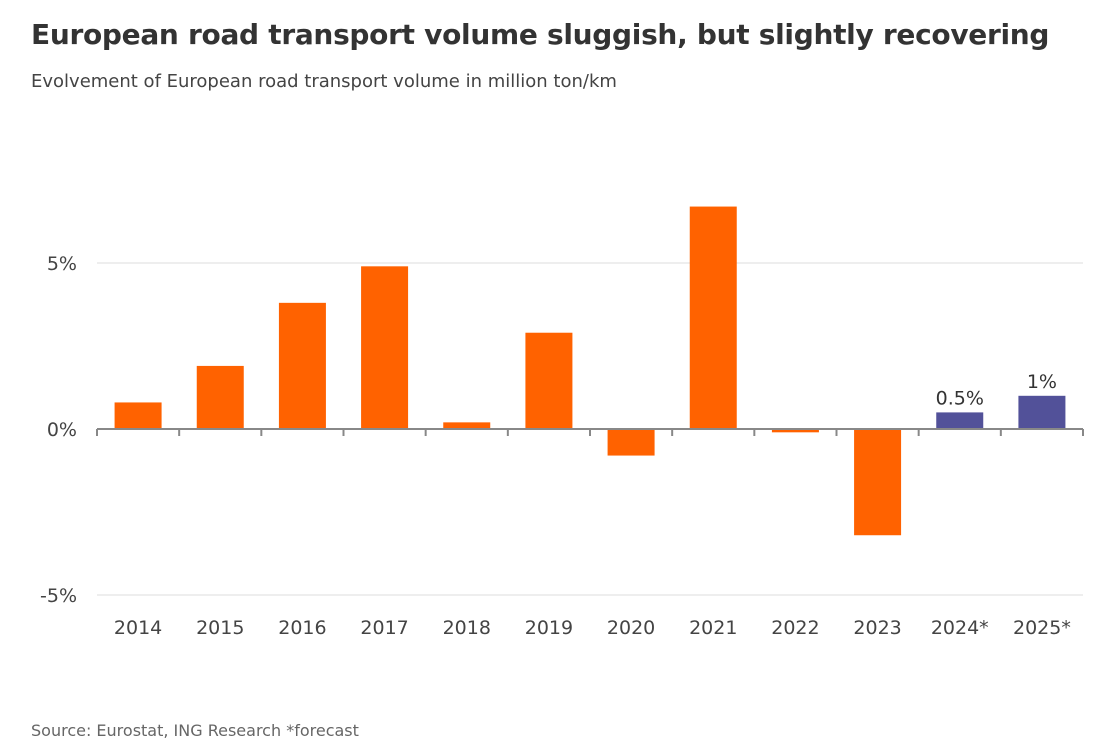  Describe the element at coordinates (960, 628) in the screenshot. I see `x-tick-label: 2024*` at that location.